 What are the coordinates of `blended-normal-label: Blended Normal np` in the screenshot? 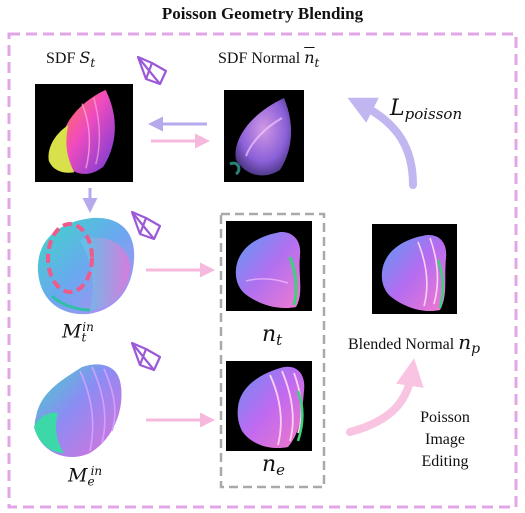 It's located at (414, 344).